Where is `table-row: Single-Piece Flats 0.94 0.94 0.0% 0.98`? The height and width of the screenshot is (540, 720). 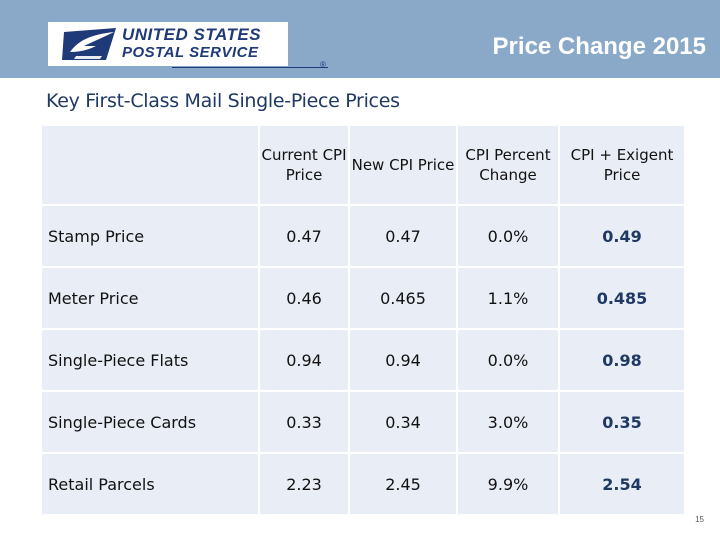
table-row: Single-Piece Flats 0.94 0.94 0.0% 0.98 is located at coordinates (364, 361).